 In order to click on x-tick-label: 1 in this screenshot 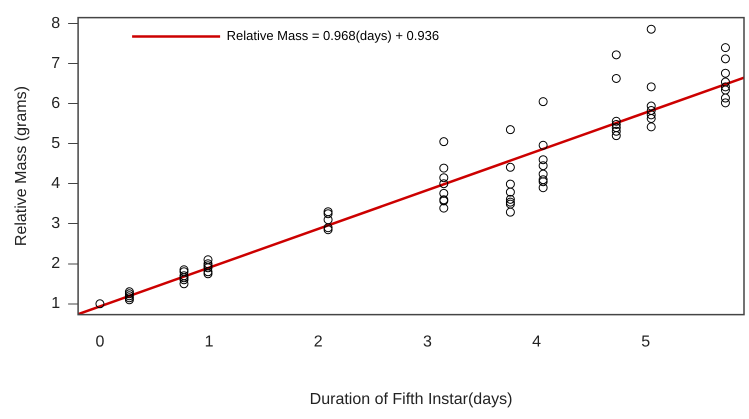, I will do `click(209, 342)`.